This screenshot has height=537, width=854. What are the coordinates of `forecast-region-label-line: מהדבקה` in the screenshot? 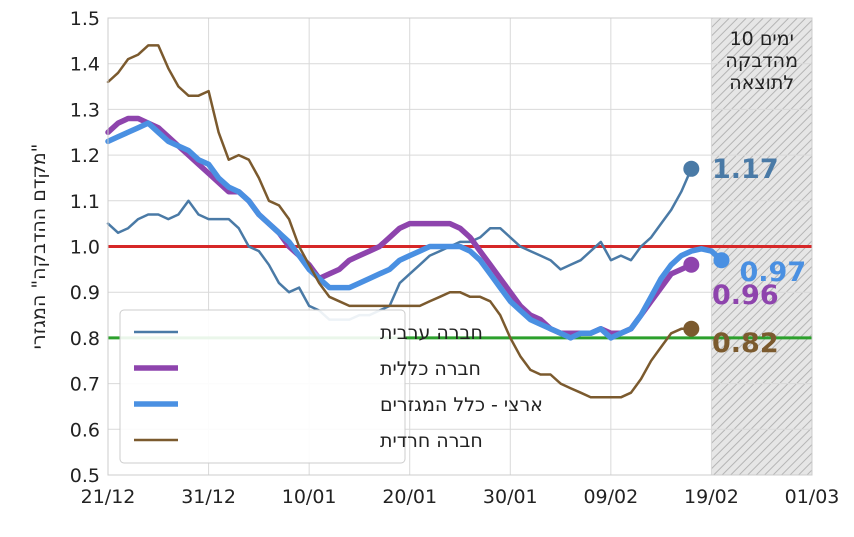 It's located at (761, 61).